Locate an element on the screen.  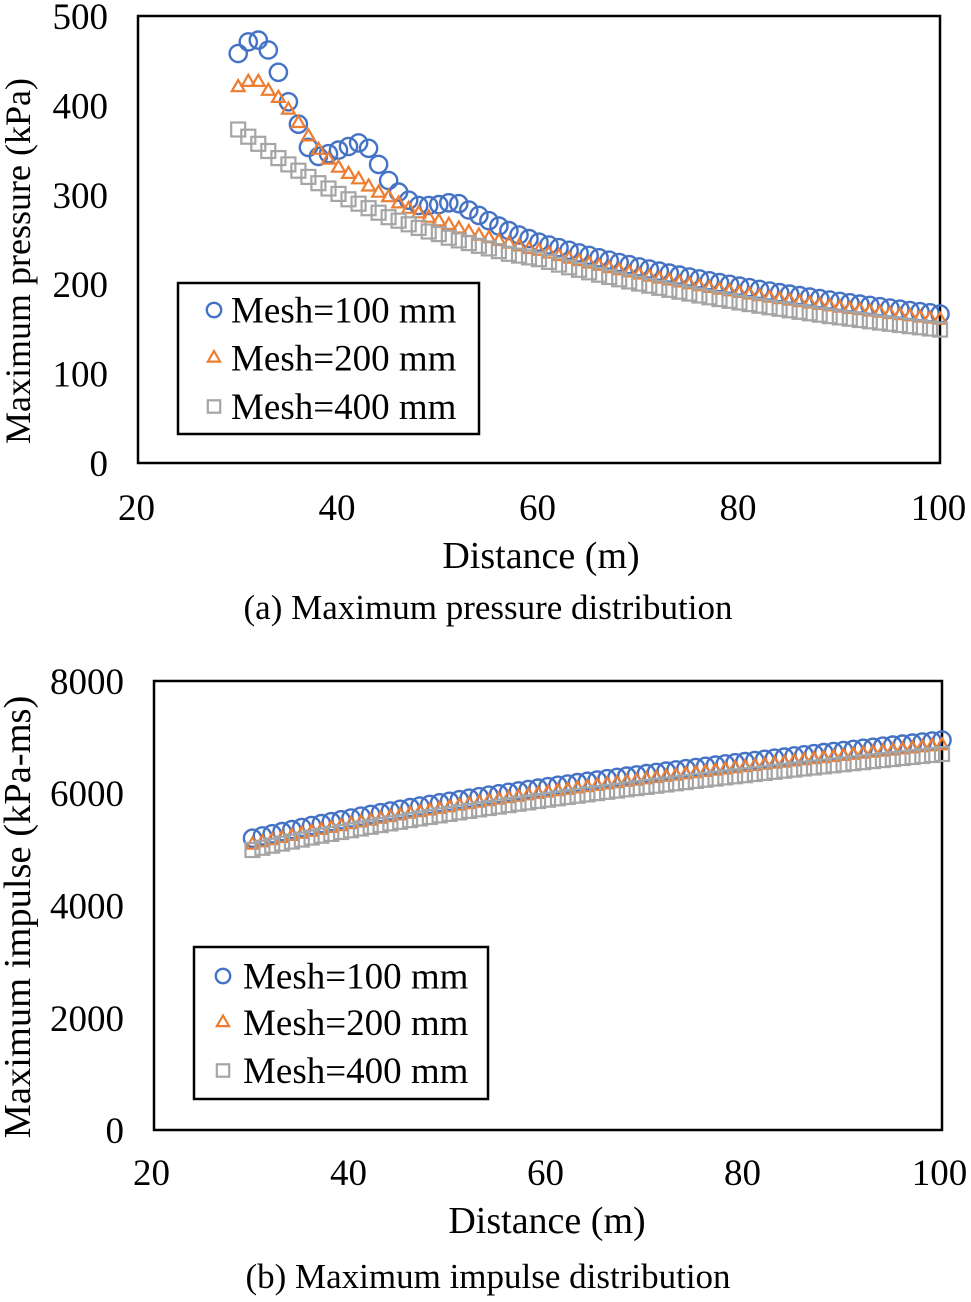
svg-text: 400 is located at coordinates (81, 106).